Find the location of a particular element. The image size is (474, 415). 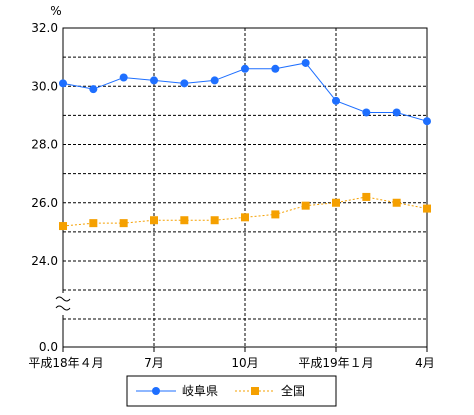

y-tick-label: 26.0 is located at coordinates (44, 203).